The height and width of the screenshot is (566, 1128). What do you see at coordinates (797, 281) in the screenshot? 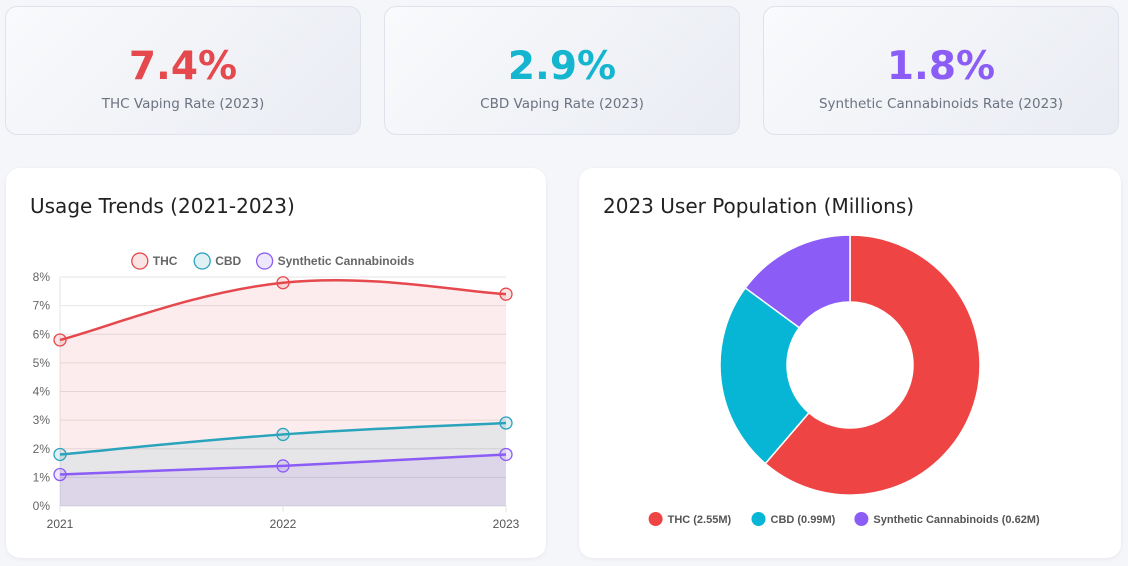
I see `slice-synthetic-cannabinoids` at bounding box center [797, 281].